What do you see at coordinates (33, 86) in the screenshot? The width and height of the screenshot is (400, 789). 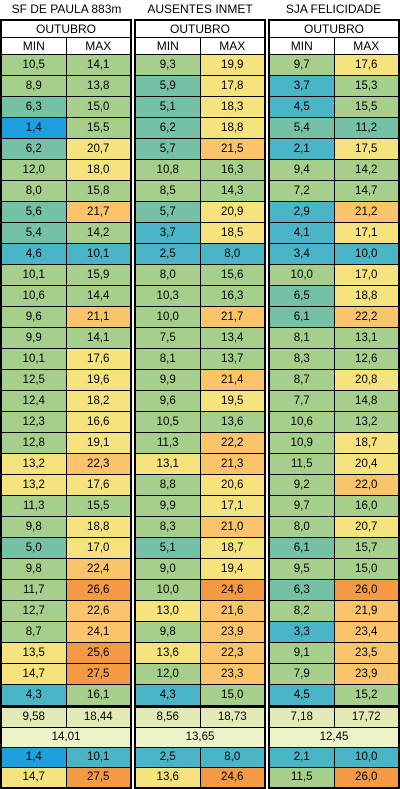 I see `min-cell: 8,9` at bounding box center [33, 86].